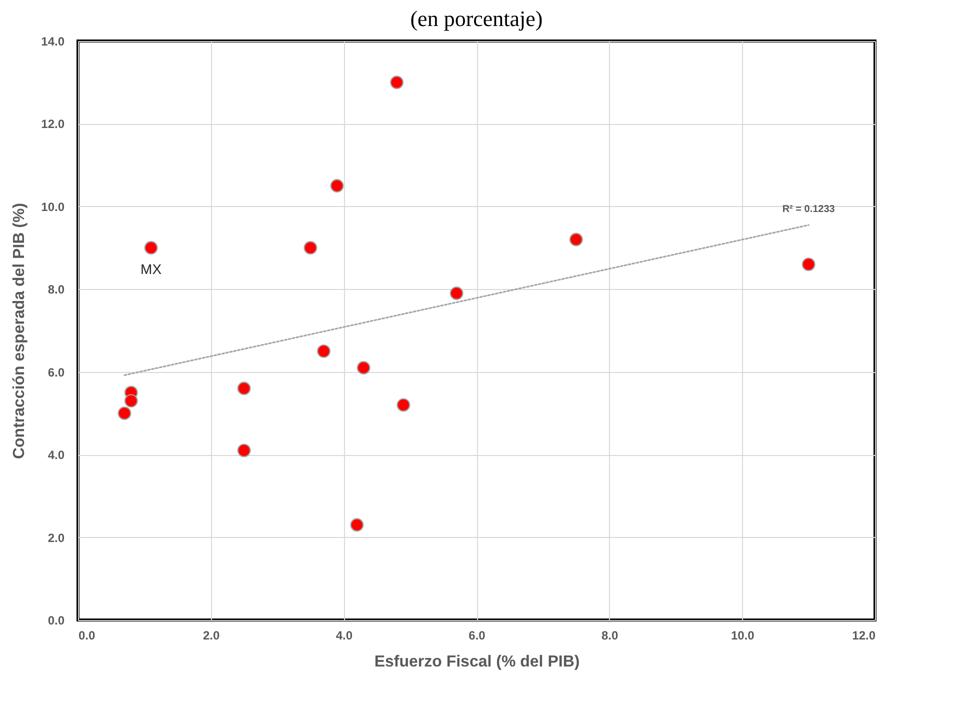 The width and height of the screenshot is (954, 702). Describe the element at coordinates (477, 635) in the screenshot. I see `x-tick-label: 6.0` at that location.